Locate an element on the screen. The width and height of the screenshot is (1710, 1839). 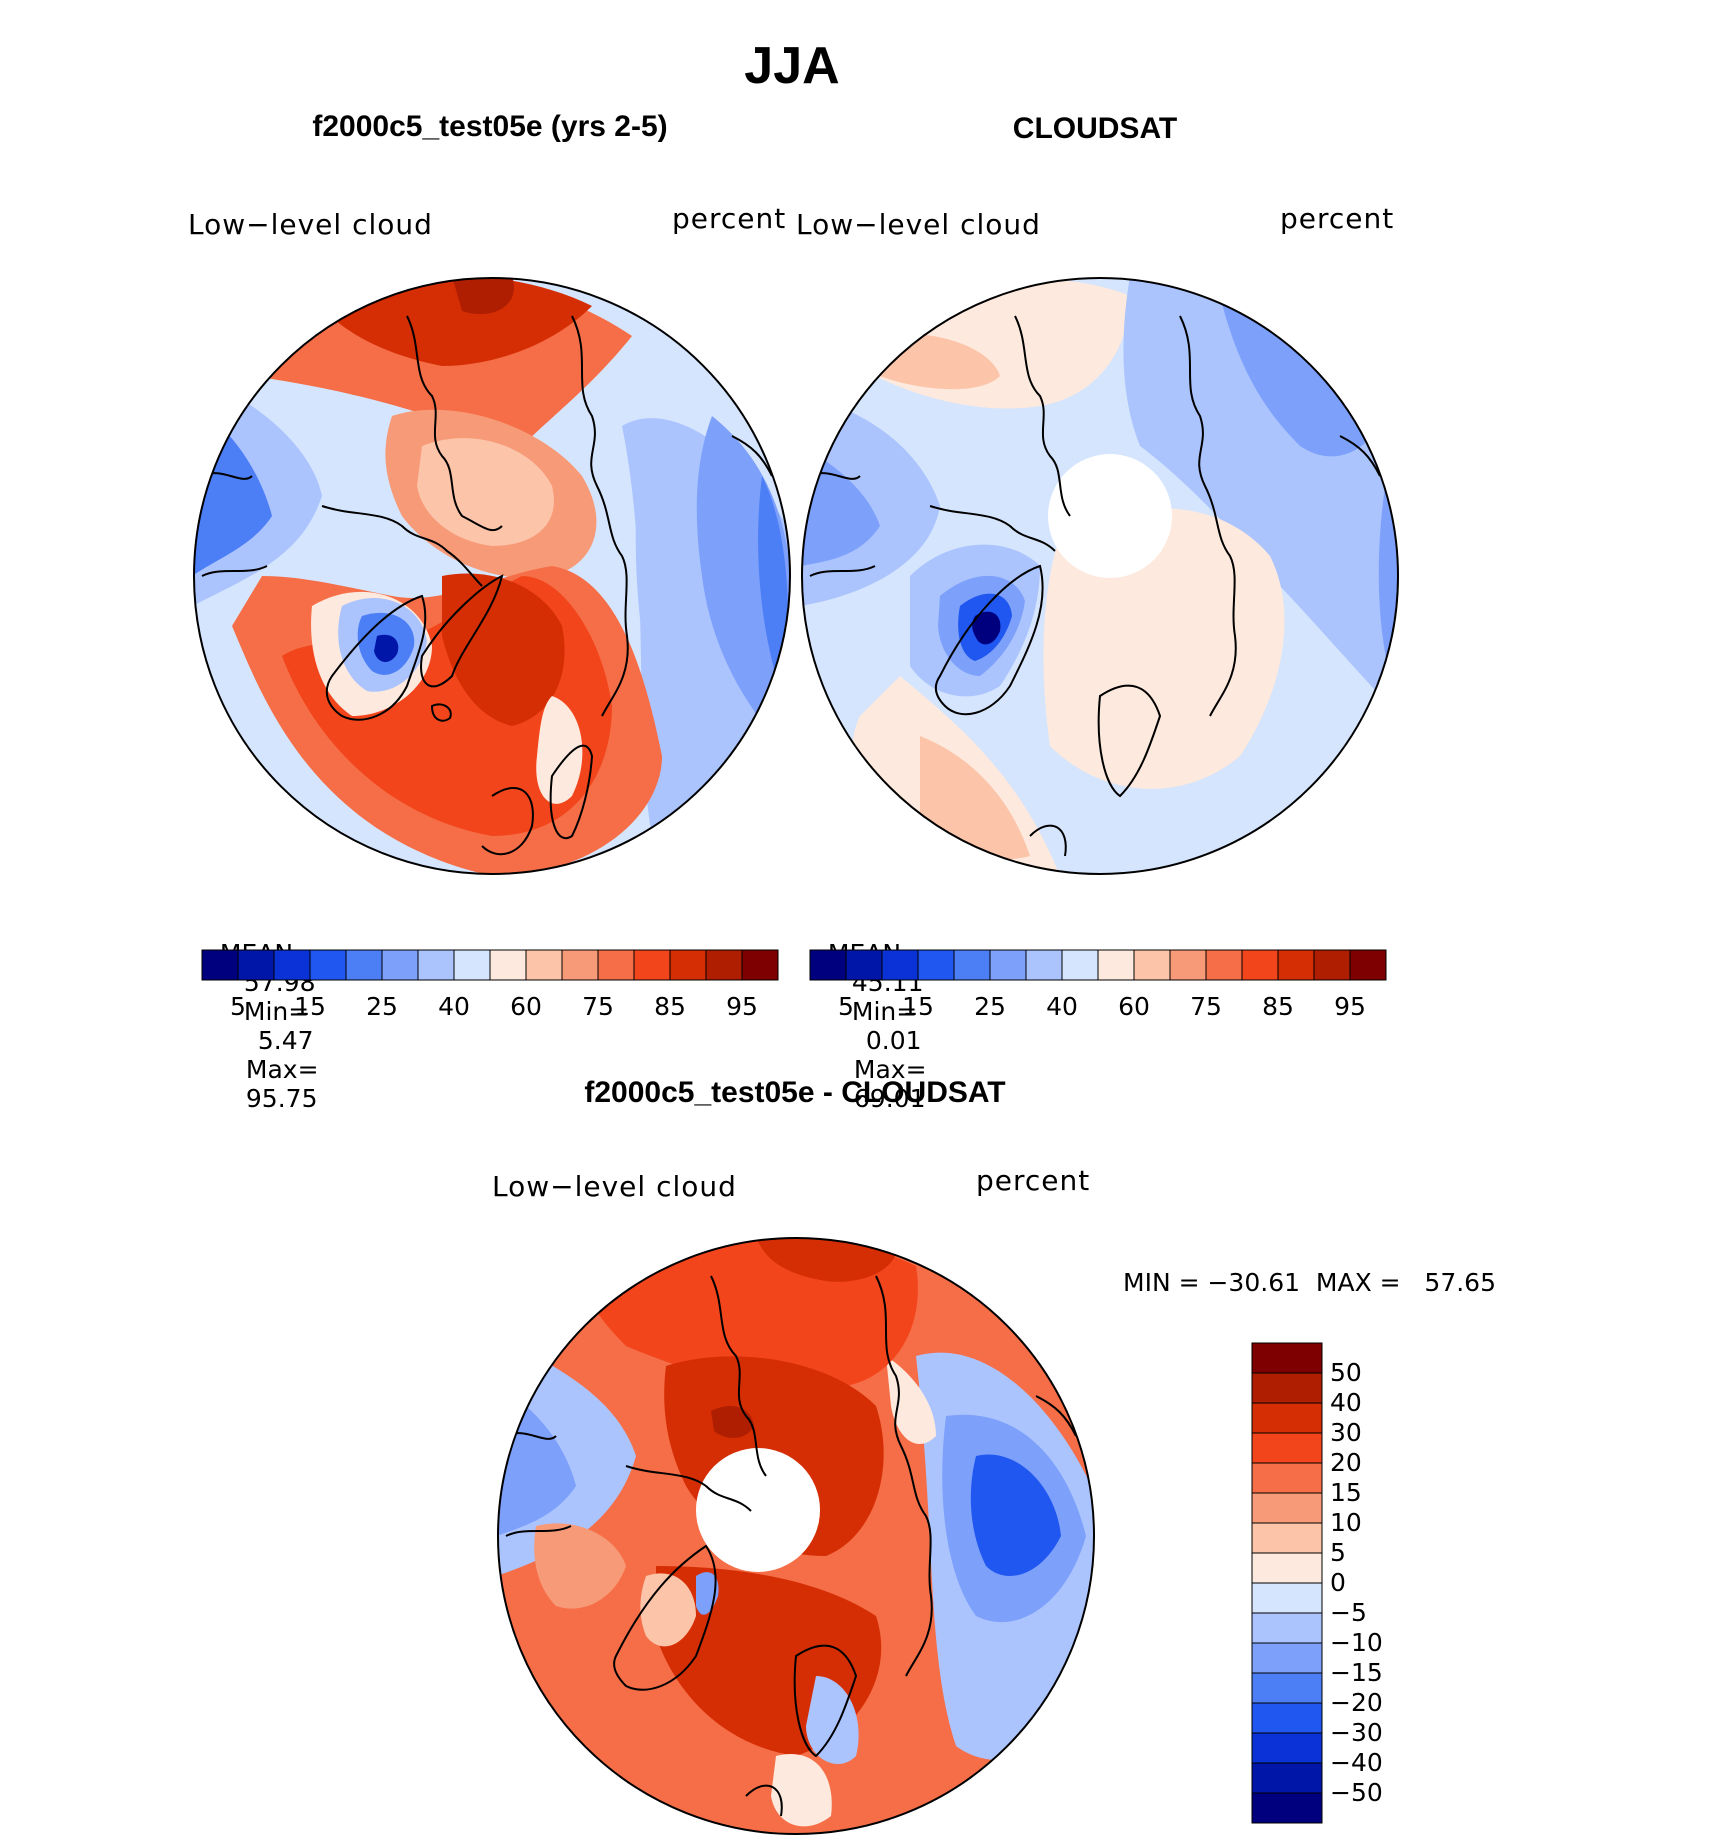
colorbar-tick-label: 0 is located at coordinates (1338, 1582).